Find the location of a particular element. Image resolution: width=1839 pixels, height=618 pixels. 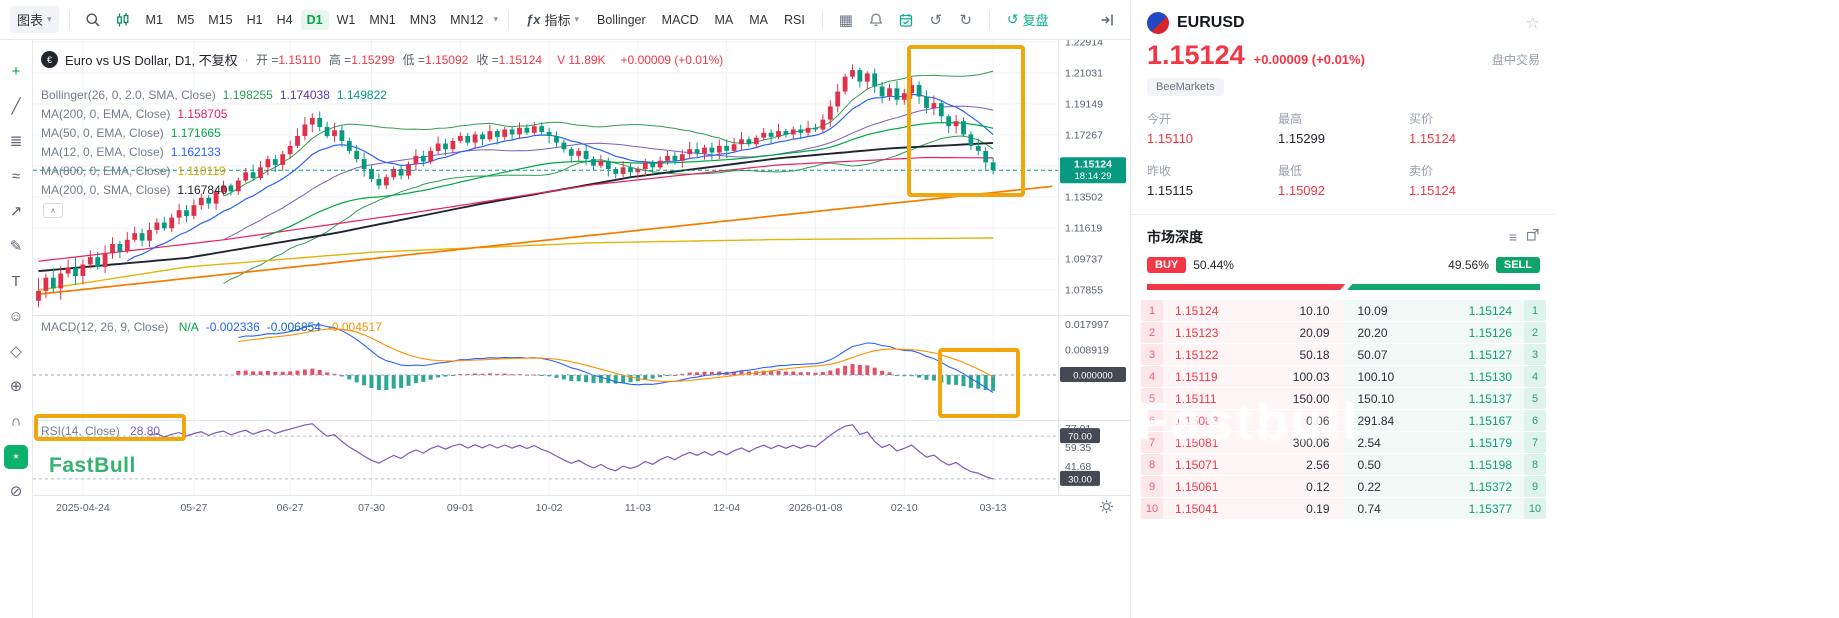

indicator-shortcut-ma-3: MA is located at coordinates (758, 19).